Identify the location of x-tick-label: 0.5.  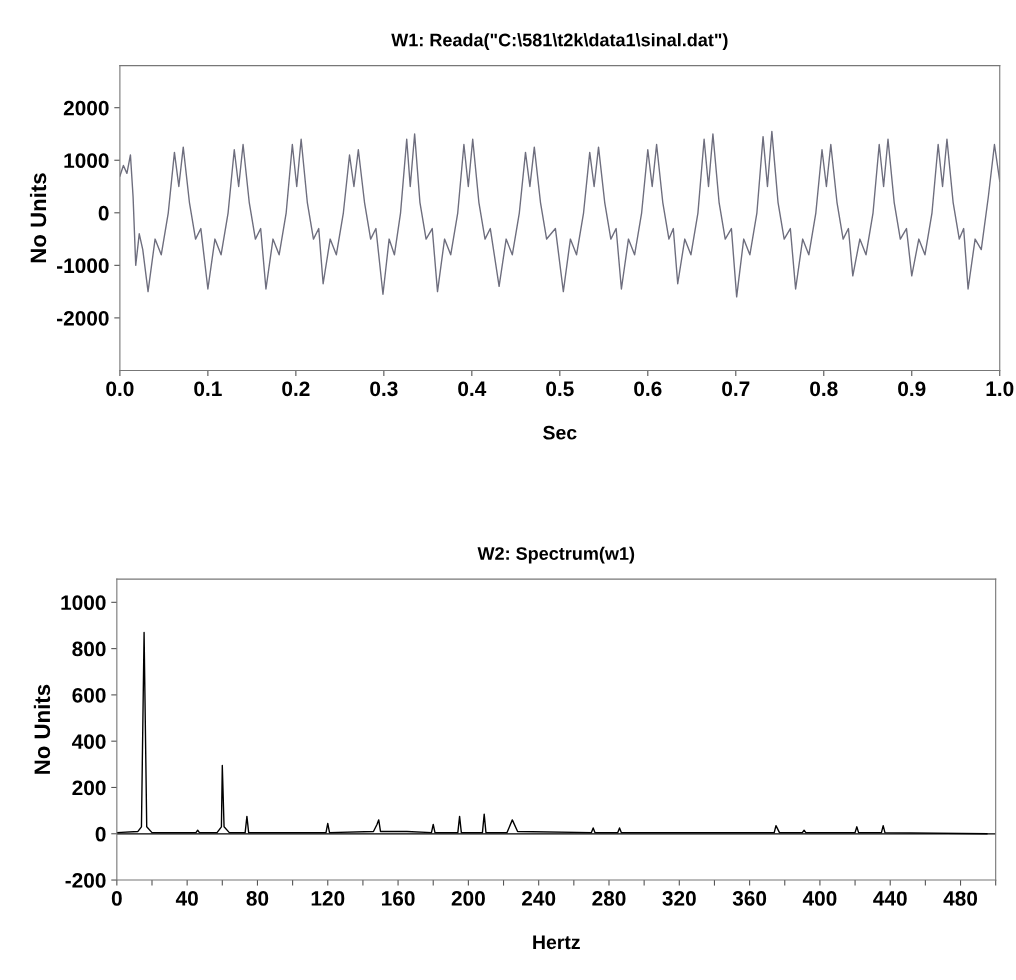
(560, 389).